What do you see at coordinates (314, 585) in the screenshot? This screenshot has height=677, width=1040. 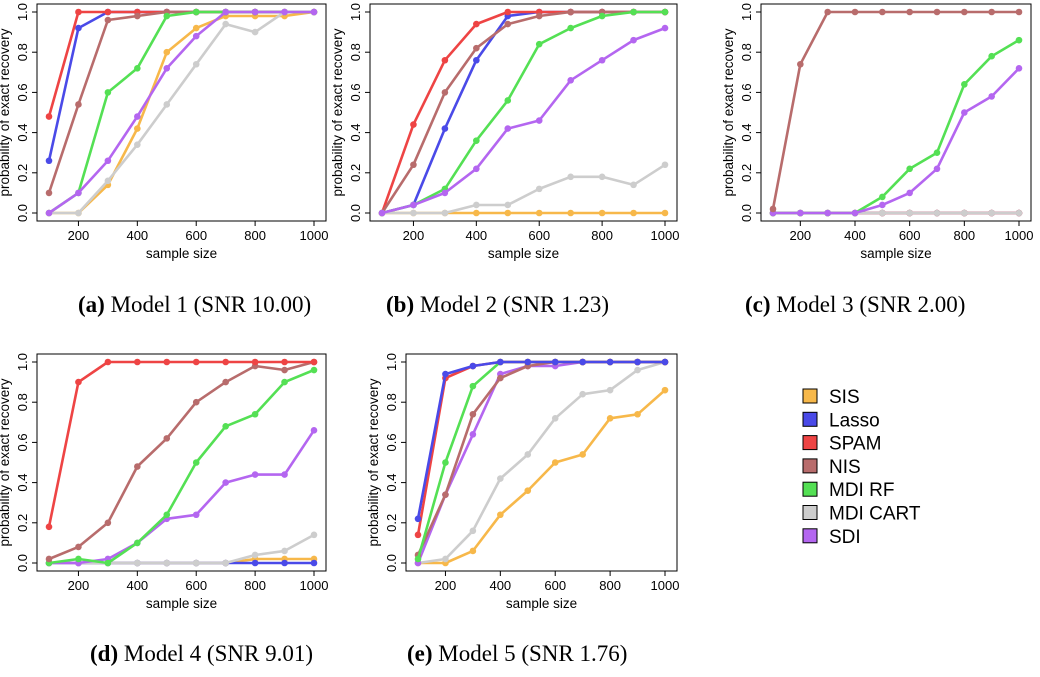 I see `x-tick-label-d-4: 1000` at bounding box center [314, 585].